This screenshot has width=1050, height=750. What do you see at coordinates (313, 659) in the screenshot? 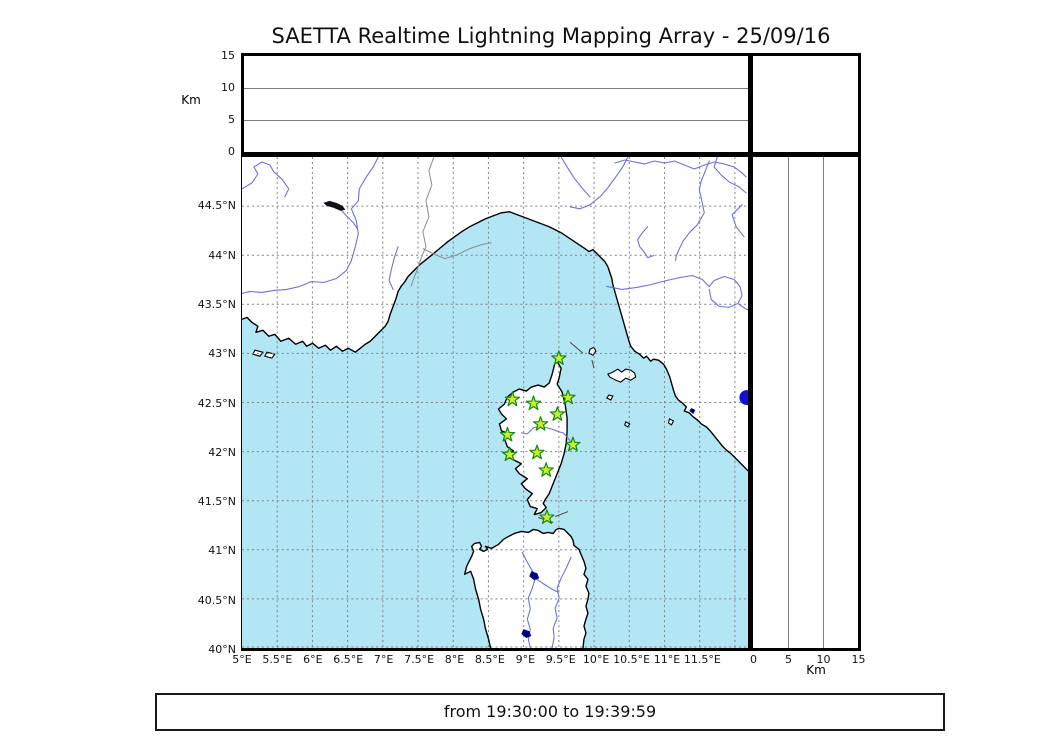
I see `lon-tick-label: 6°E` at bounding box center [313, 659].